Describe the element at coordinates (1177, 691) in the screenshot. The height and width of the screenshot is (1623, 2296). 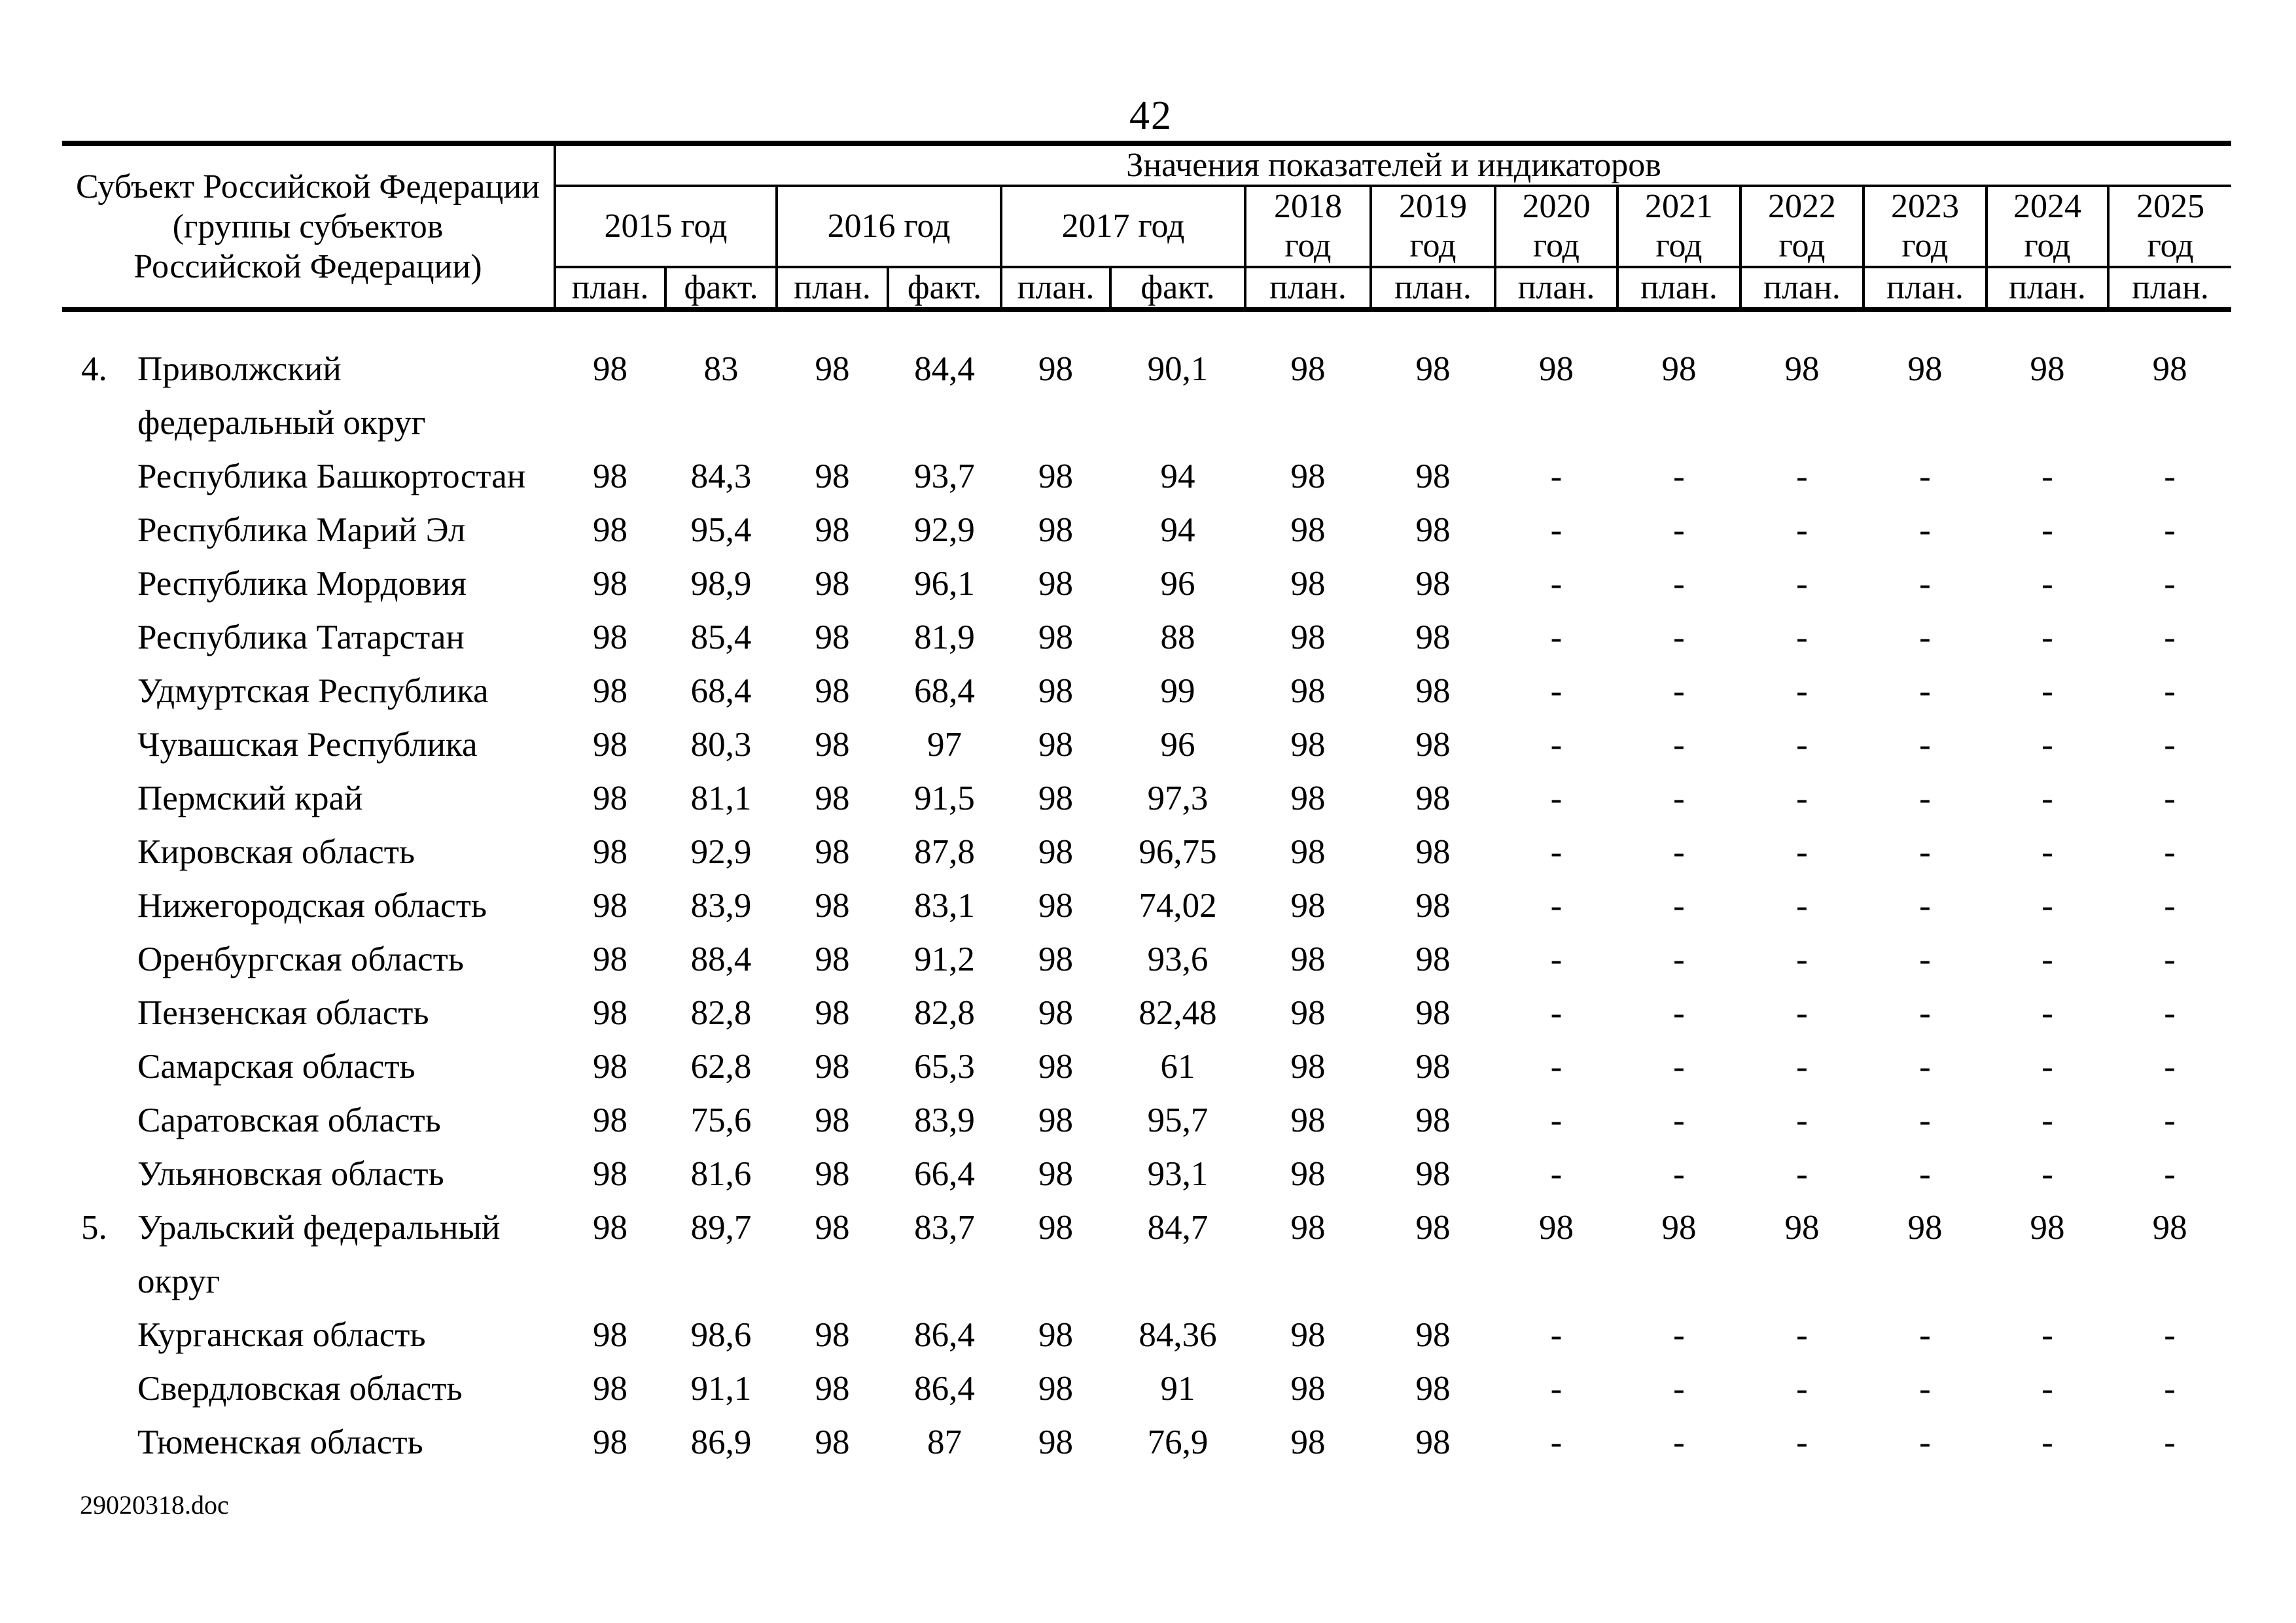
I see `value-cell: 99` at that location.